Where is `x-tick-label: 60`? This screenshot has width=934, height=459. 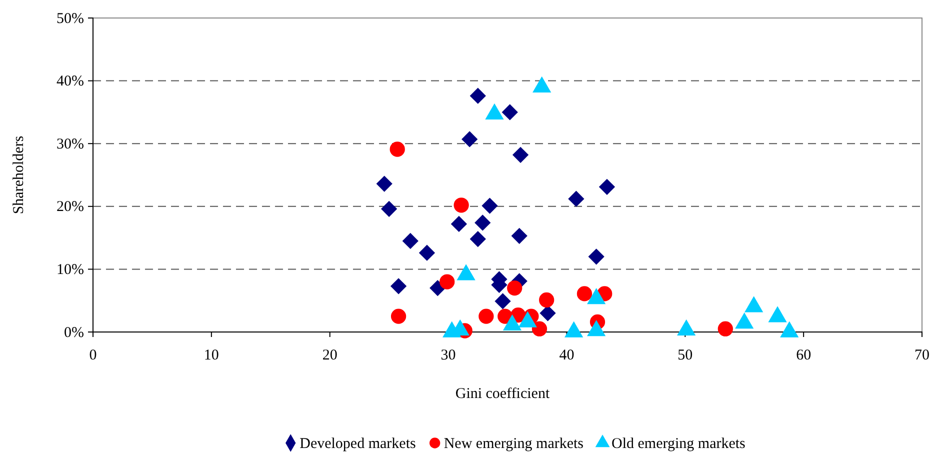 x-tick-label: 60 is located at coordinates (804, 356).